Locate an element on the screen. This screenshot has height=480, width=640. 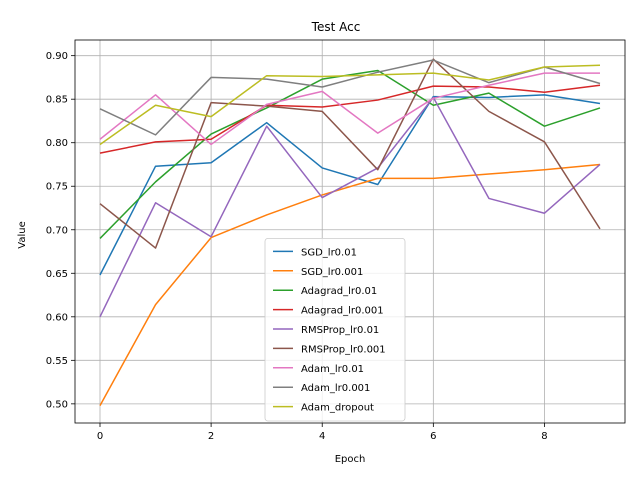
chart-title: Test Acc is located at coordinates (336, 27).